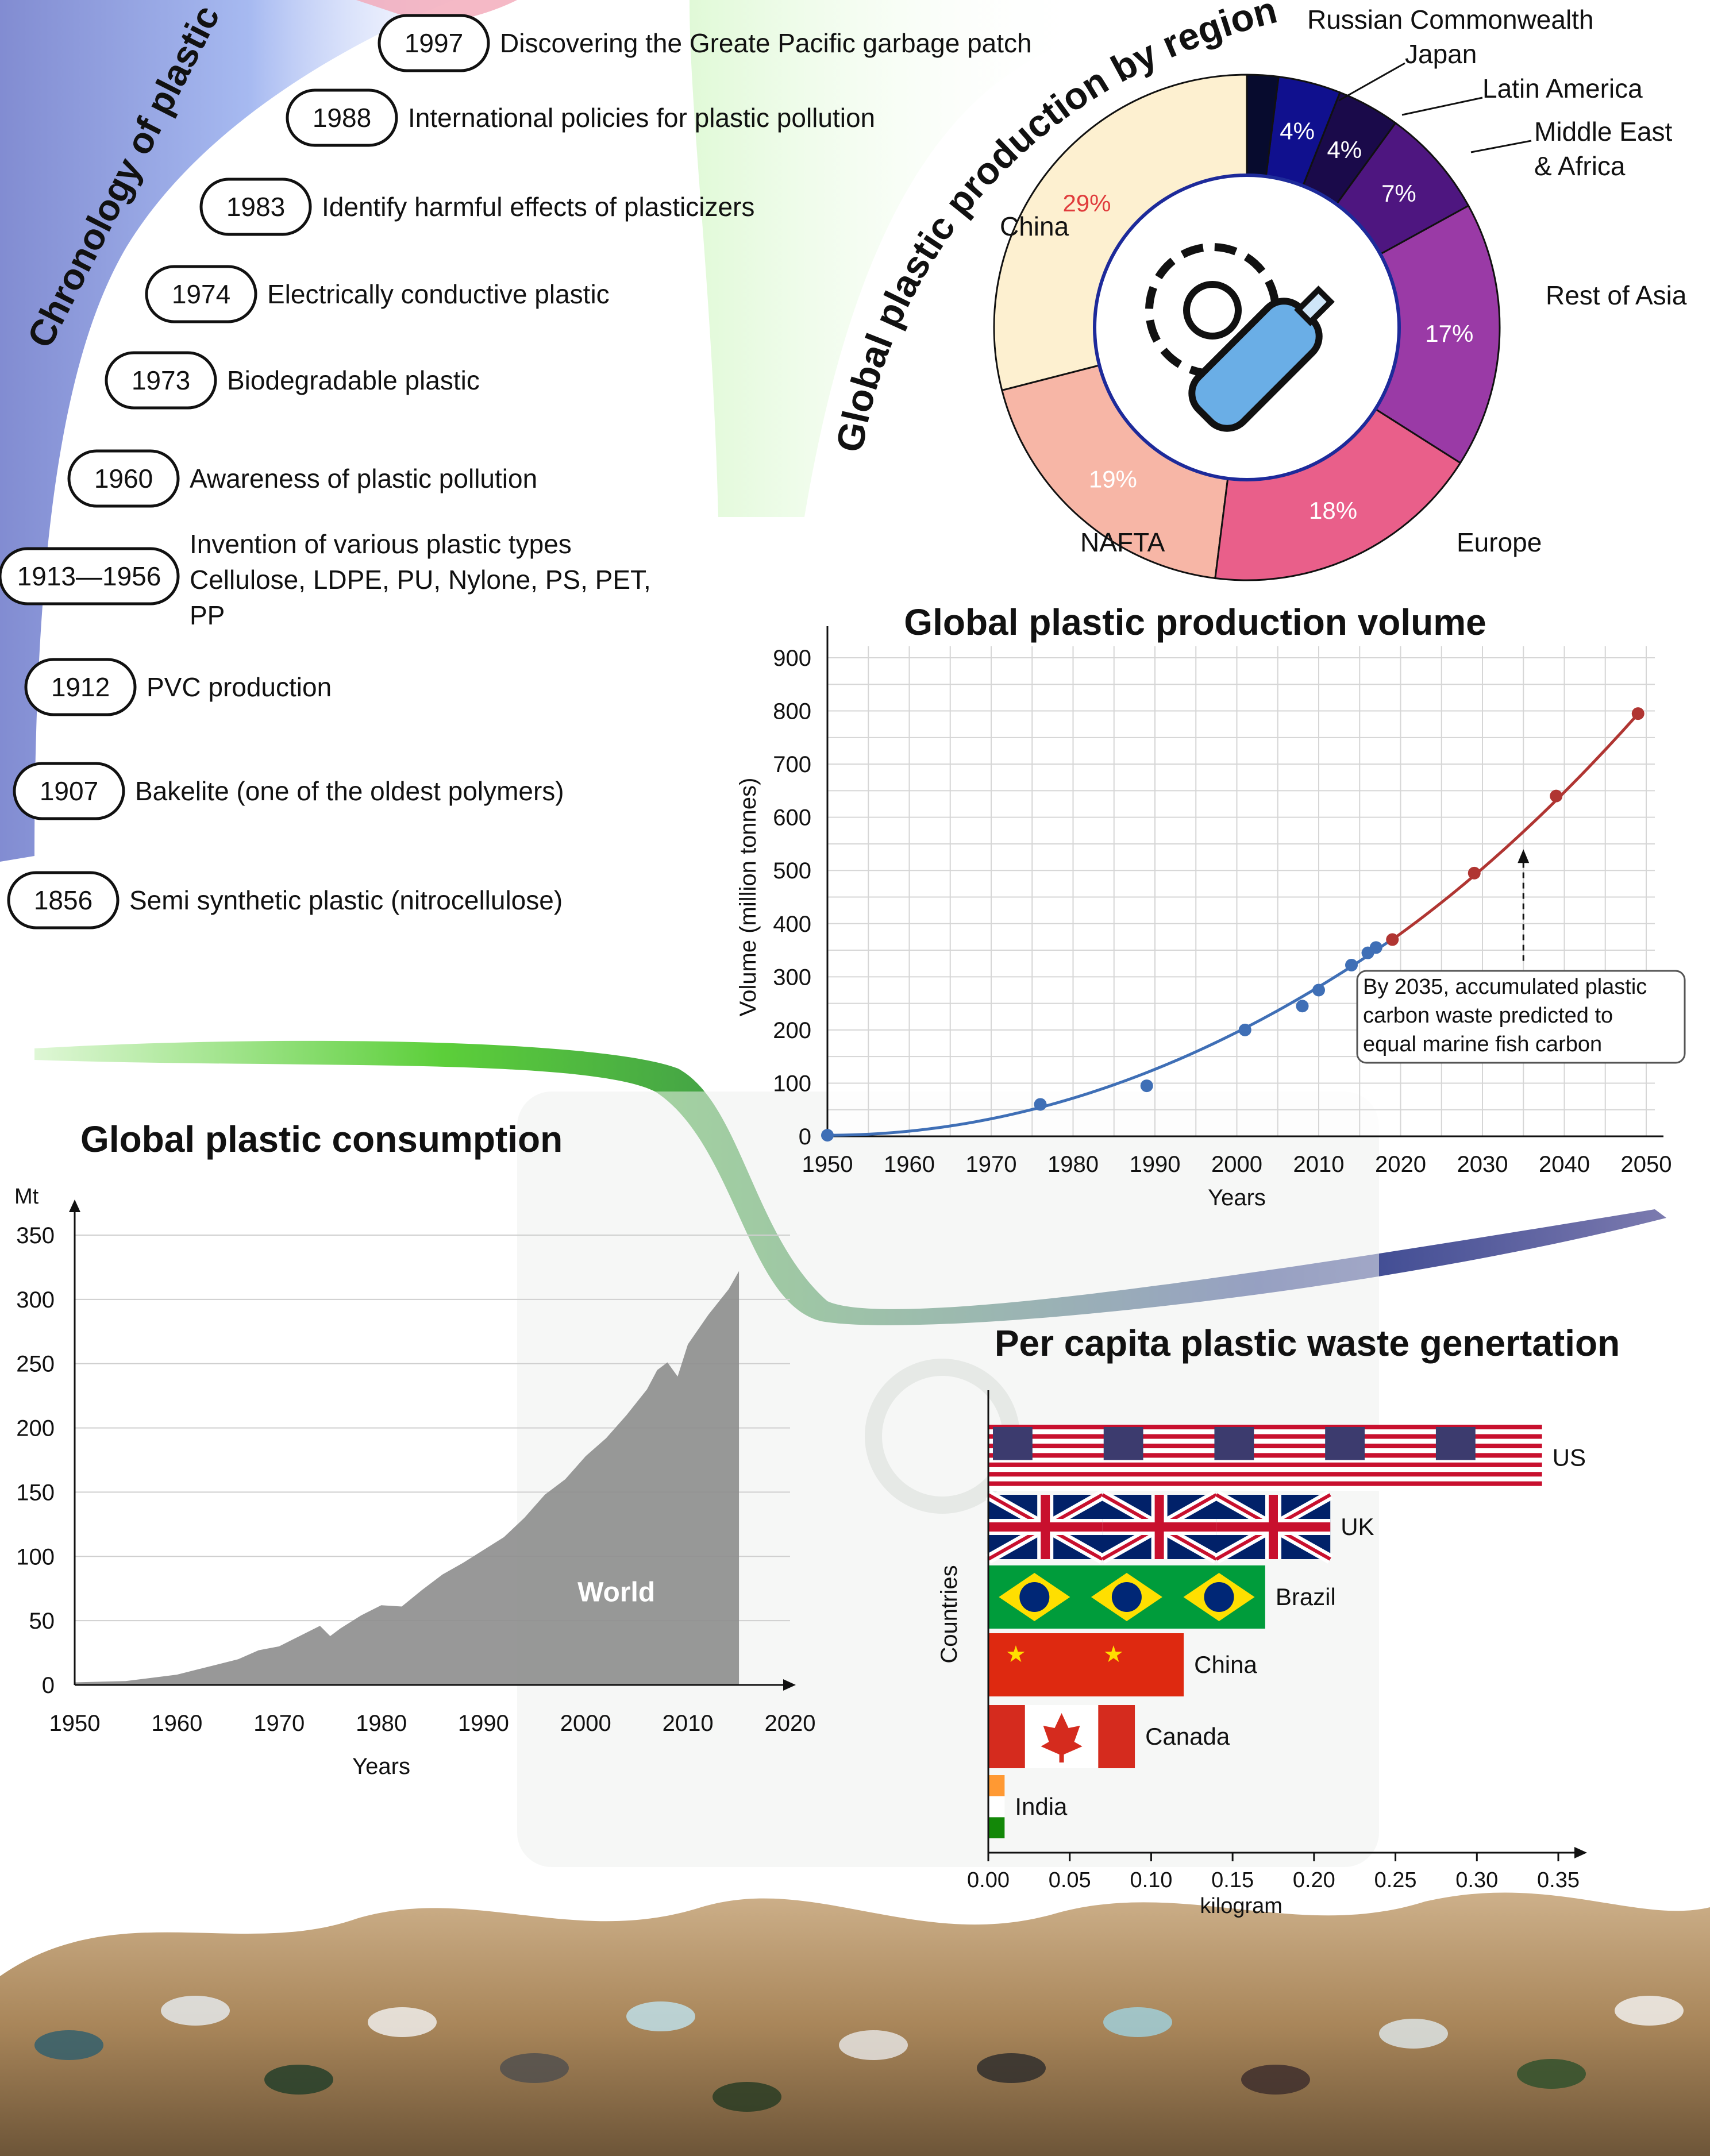 This screenshot has height=2156, width=1710. What do you see at coordinates (381, 1723) in the screenshot?
I see `x-tick-label: 1980` at bounding box center [381, 1723].